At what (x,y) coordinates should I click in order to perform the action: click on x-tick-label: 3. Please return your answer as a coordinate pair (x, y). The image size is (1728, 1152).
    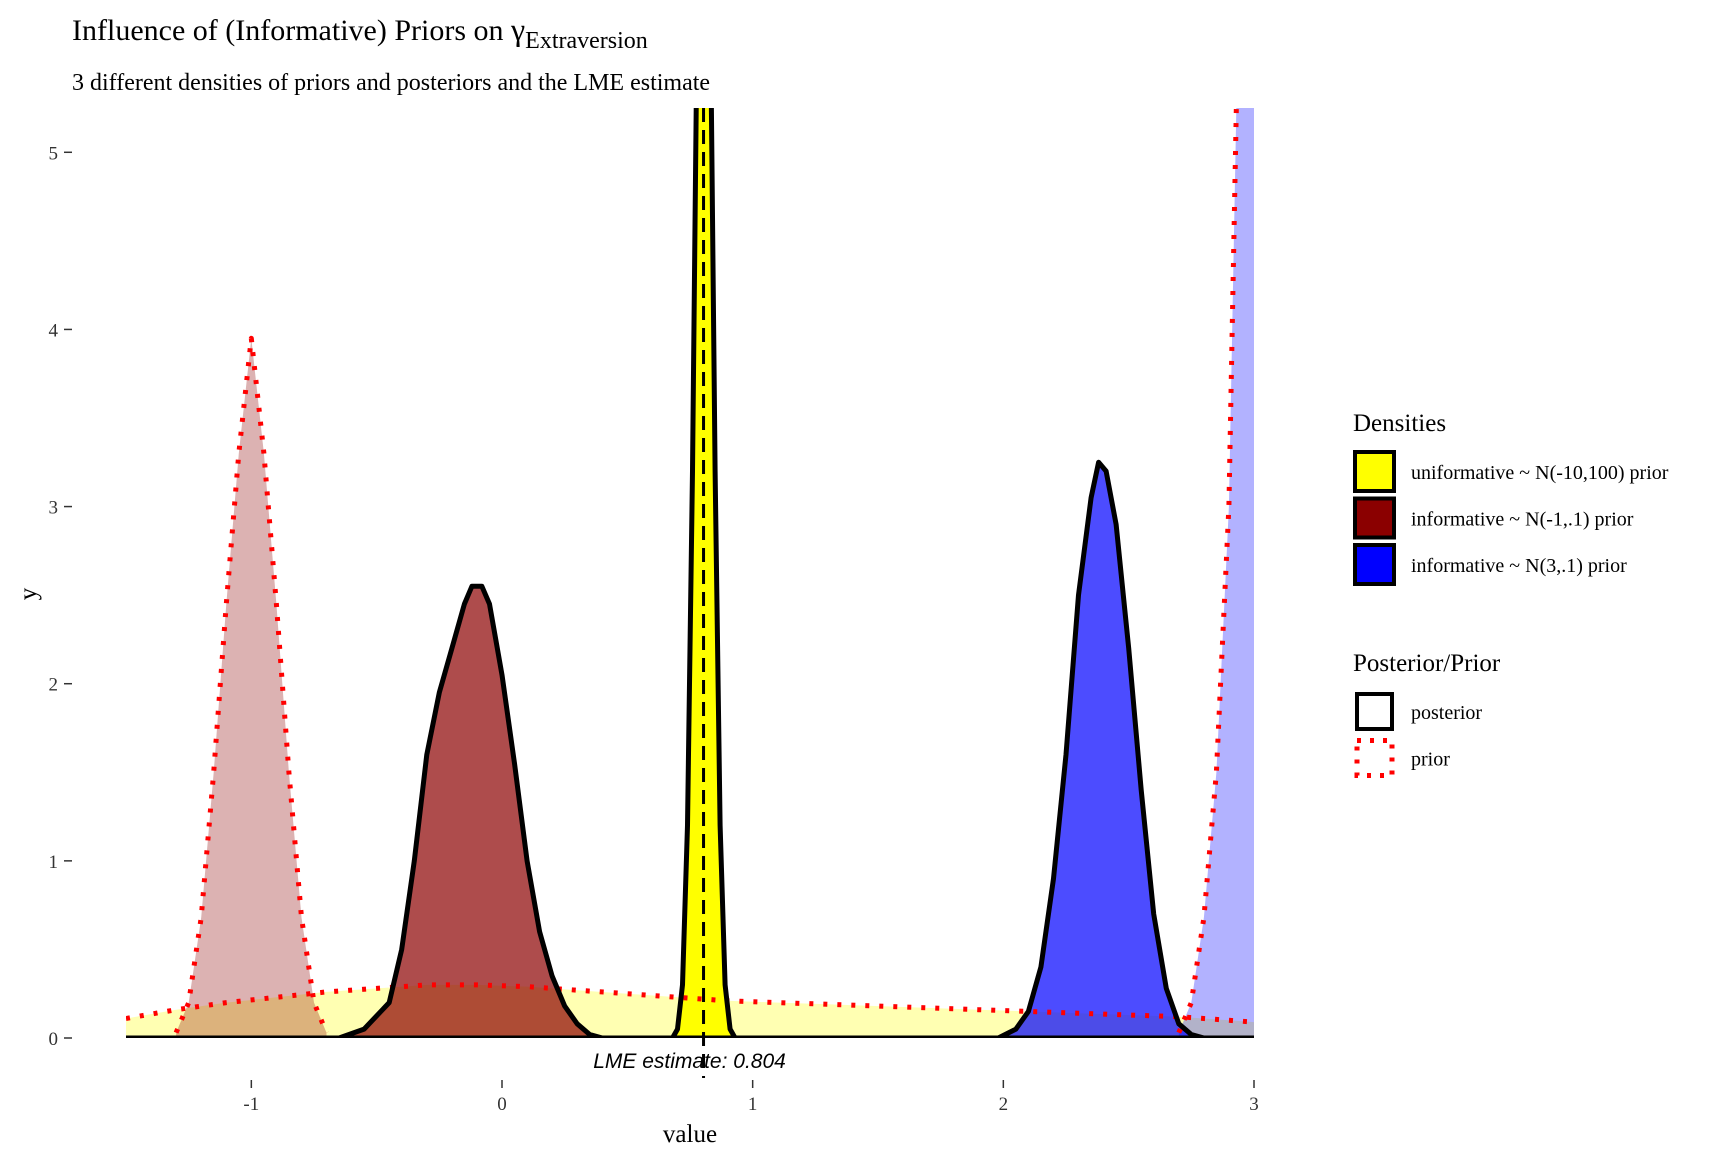
    Looking at the image, I should click on (1254, 1104).